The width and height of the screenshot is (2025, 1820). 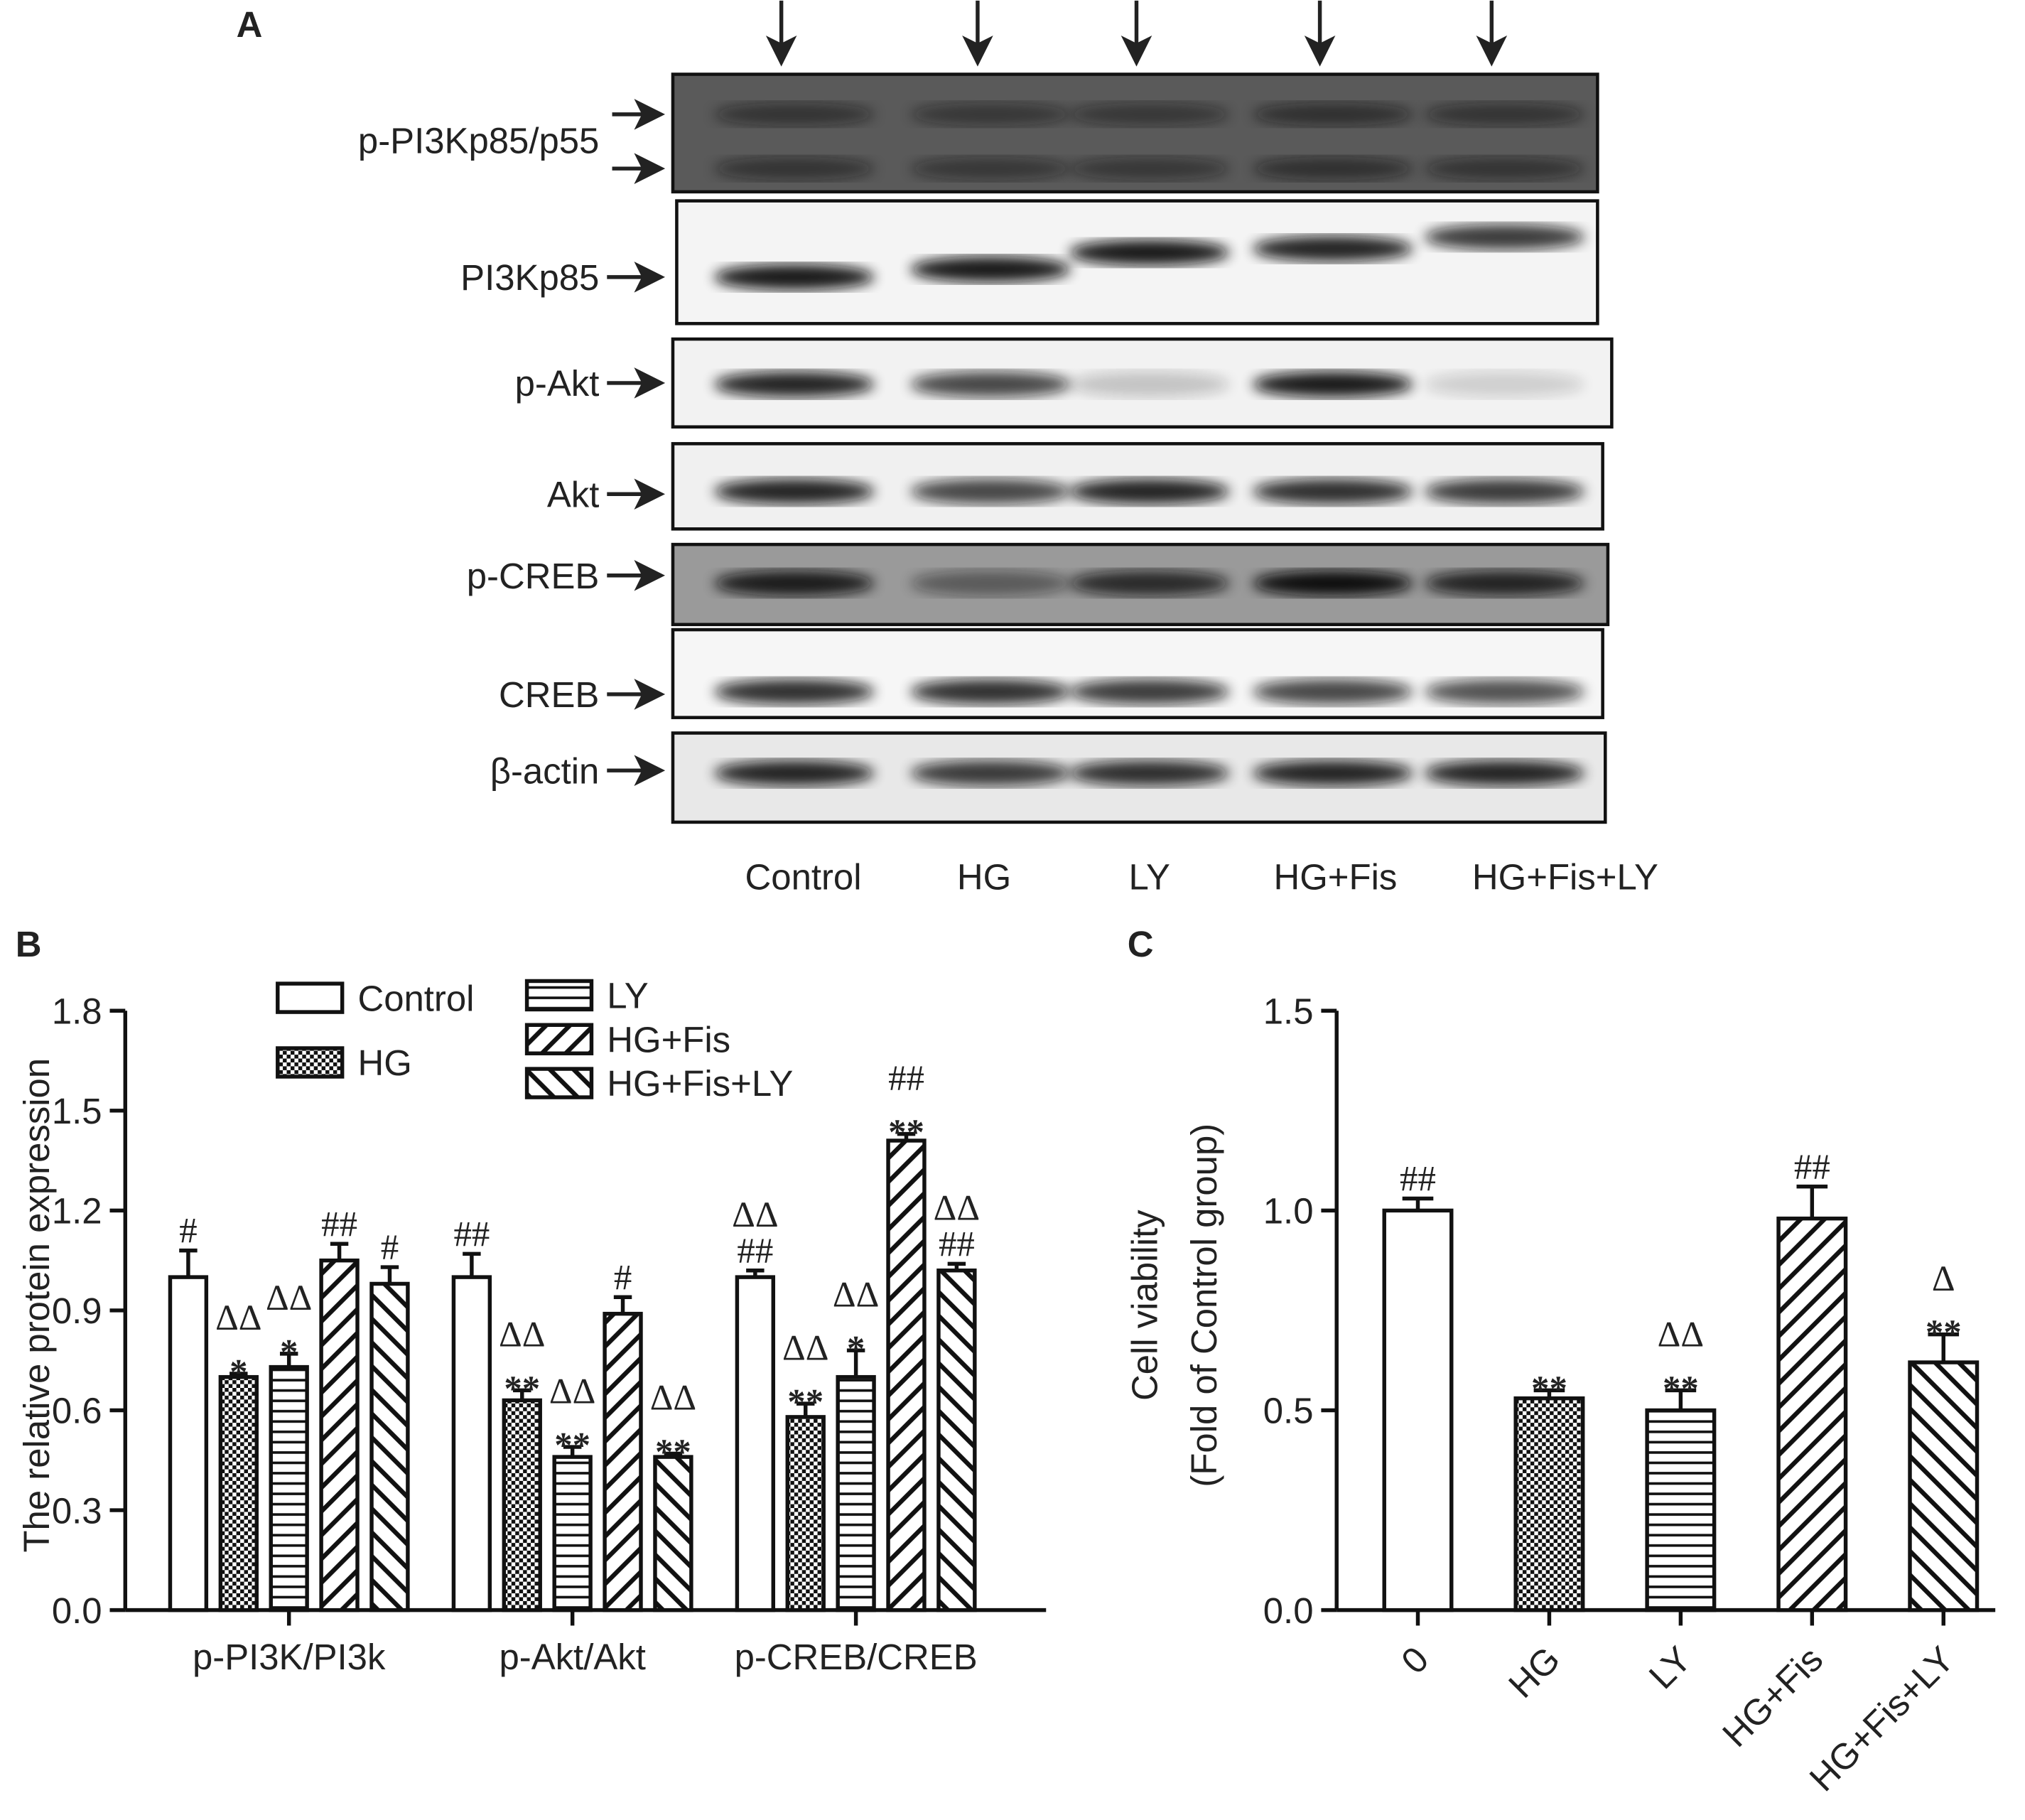 What do you see at coordinates (1149, 877) in the screenshot?
I see `lane-label: LY` at bounding box center [1149, 877].